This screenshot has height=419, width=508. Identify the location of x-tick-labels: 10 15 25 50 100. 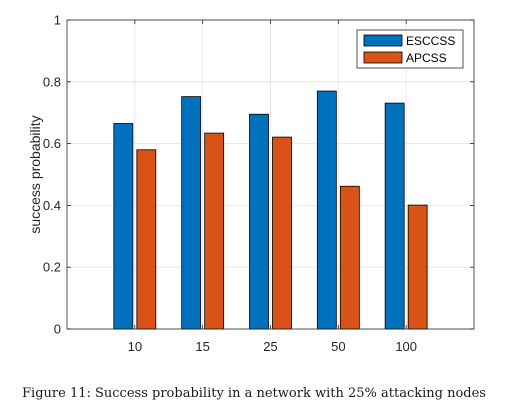
(272, 346).